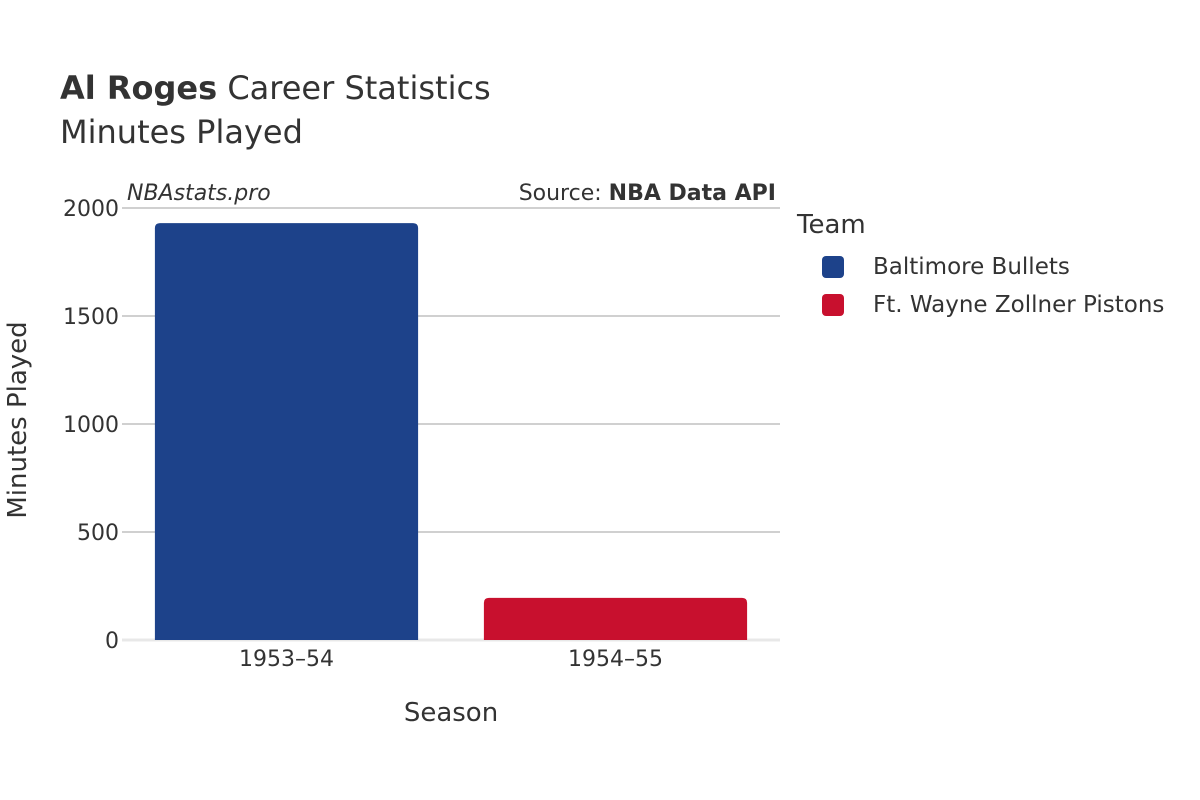  I want to click on y-tick-label: 1000, so click(91, 425).